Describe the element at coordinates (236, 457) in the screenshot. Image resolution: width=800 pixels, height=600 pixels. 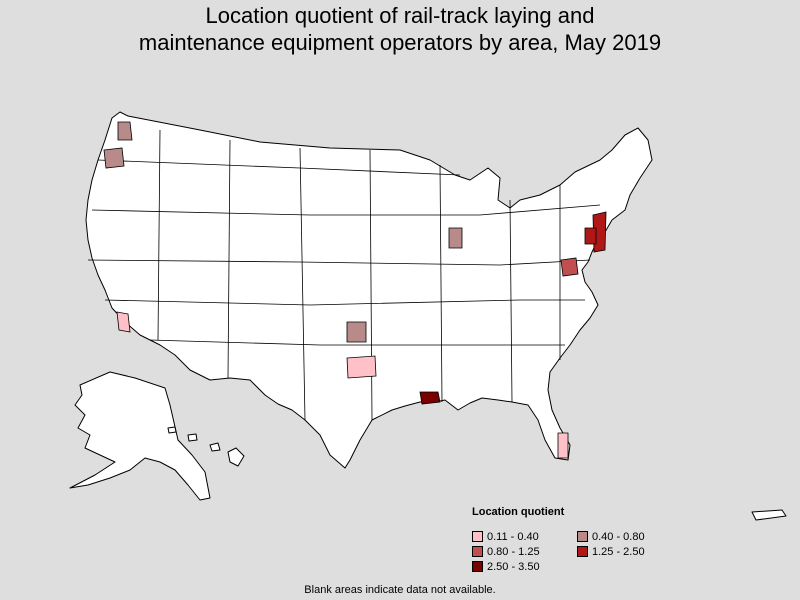
I see `hawaii-island` at that location.